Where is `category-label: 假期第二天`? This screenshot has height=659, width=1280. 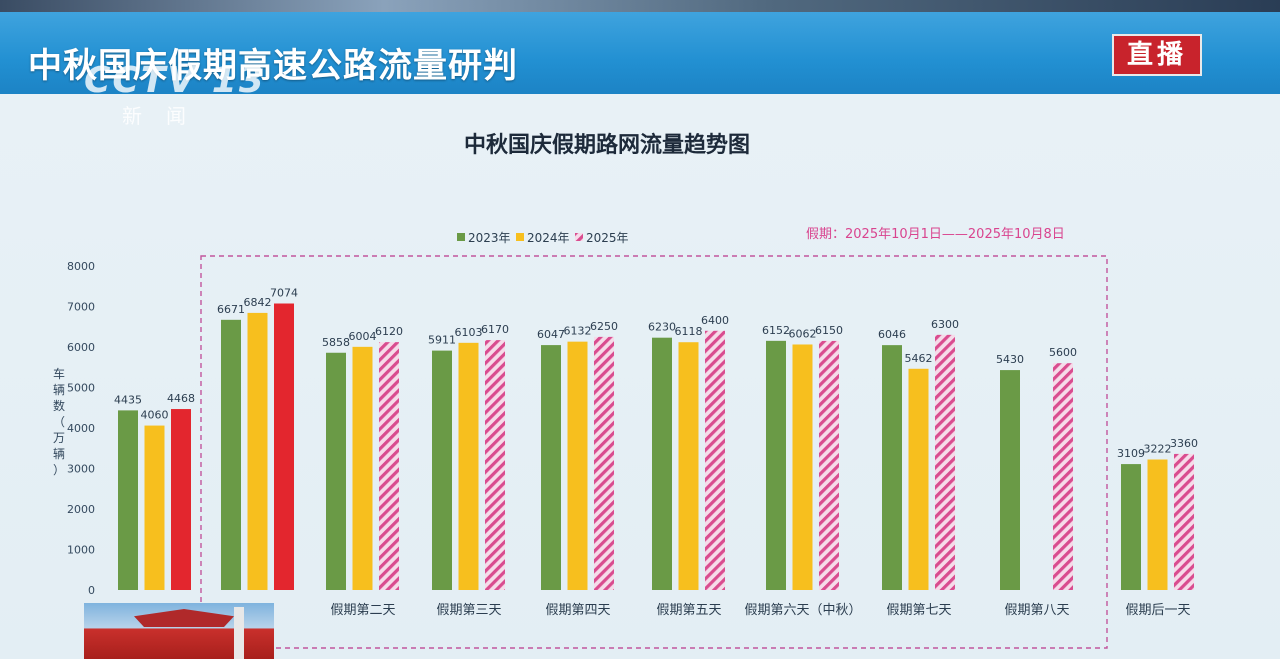 category-label: 假期第二天 is located at coordinates (362, 610).